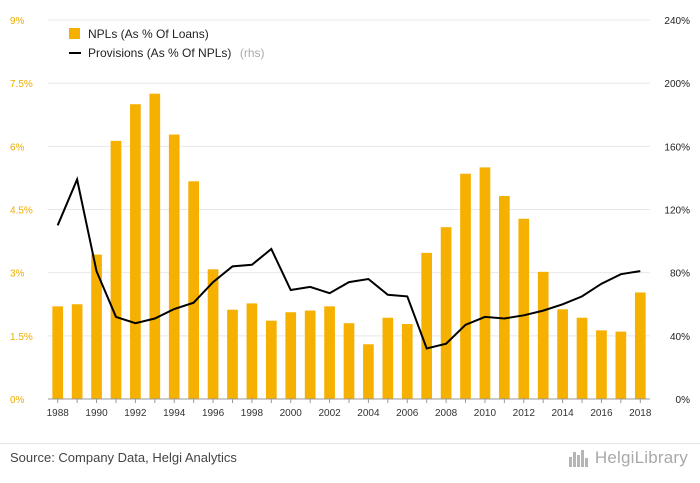 The width and height of the screenshot is (700, 483). What do you see at coordinates (58, 413) in the screenshot?
I see `x-tick-label: 1988` at bounding box center [58, 413].